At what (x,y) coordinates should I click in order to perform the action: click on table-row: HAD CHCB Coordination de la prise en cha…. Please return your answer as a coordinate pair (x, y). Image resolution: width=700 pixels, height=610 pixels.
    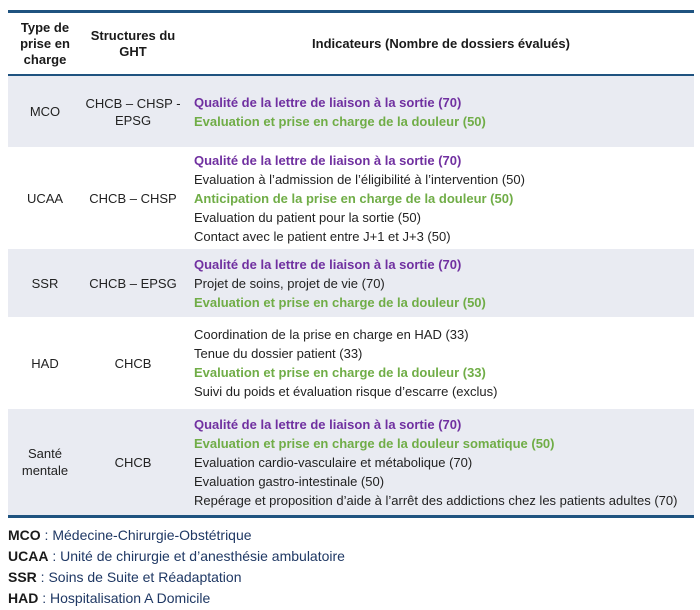
    Looking at the image, I should click on (351, 363).